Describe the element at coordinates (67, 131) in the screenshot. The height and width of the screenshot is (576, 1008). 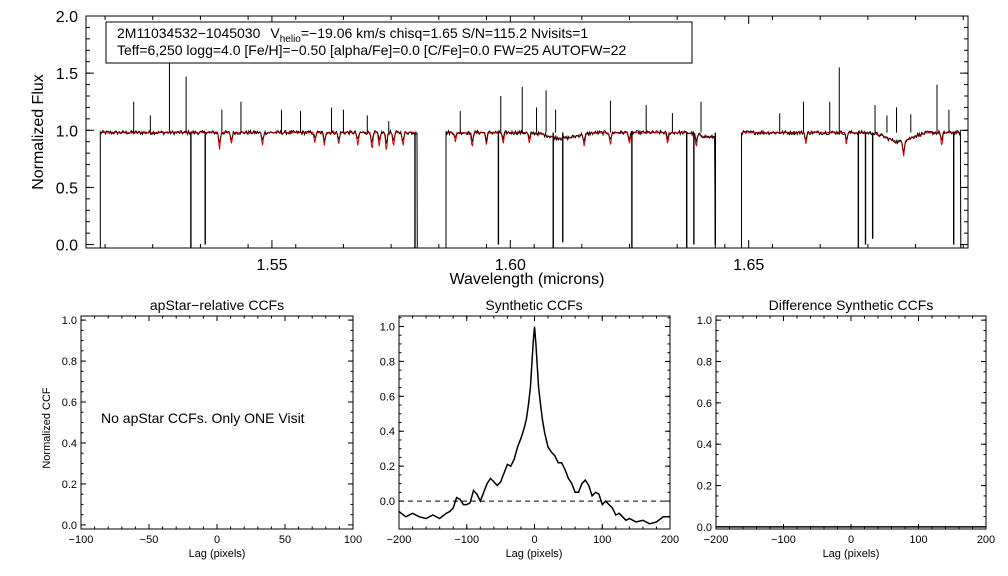
I see `spectrum-y-tick-label: 1.0` at that location.